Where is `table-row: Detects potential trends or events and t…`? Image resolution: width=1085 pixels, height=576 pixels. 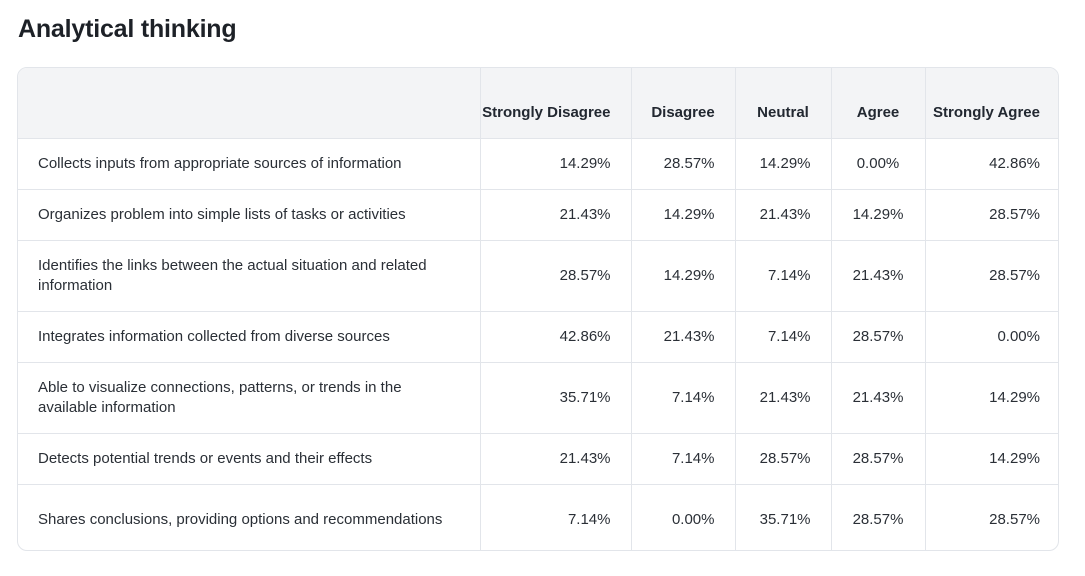
table-row: Detects potential trends or events and t… is located at coordinates (538, 458).